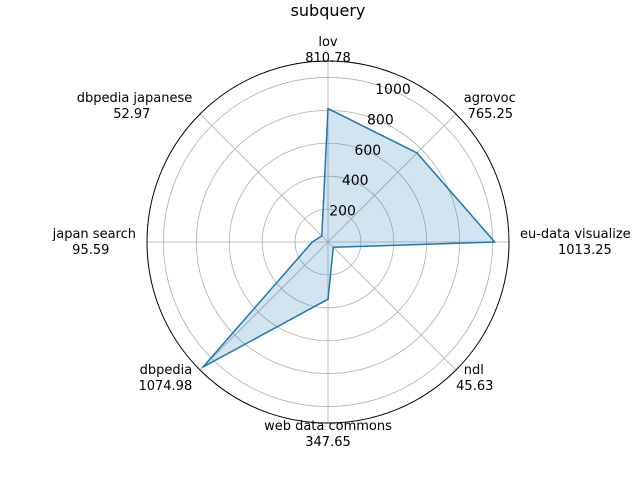 Image resolution: width=640 pixels, height=484 pixels. Describe the element at coordinates (491, 114) in the screenshot. I see `value-label: 765.25` at that location.